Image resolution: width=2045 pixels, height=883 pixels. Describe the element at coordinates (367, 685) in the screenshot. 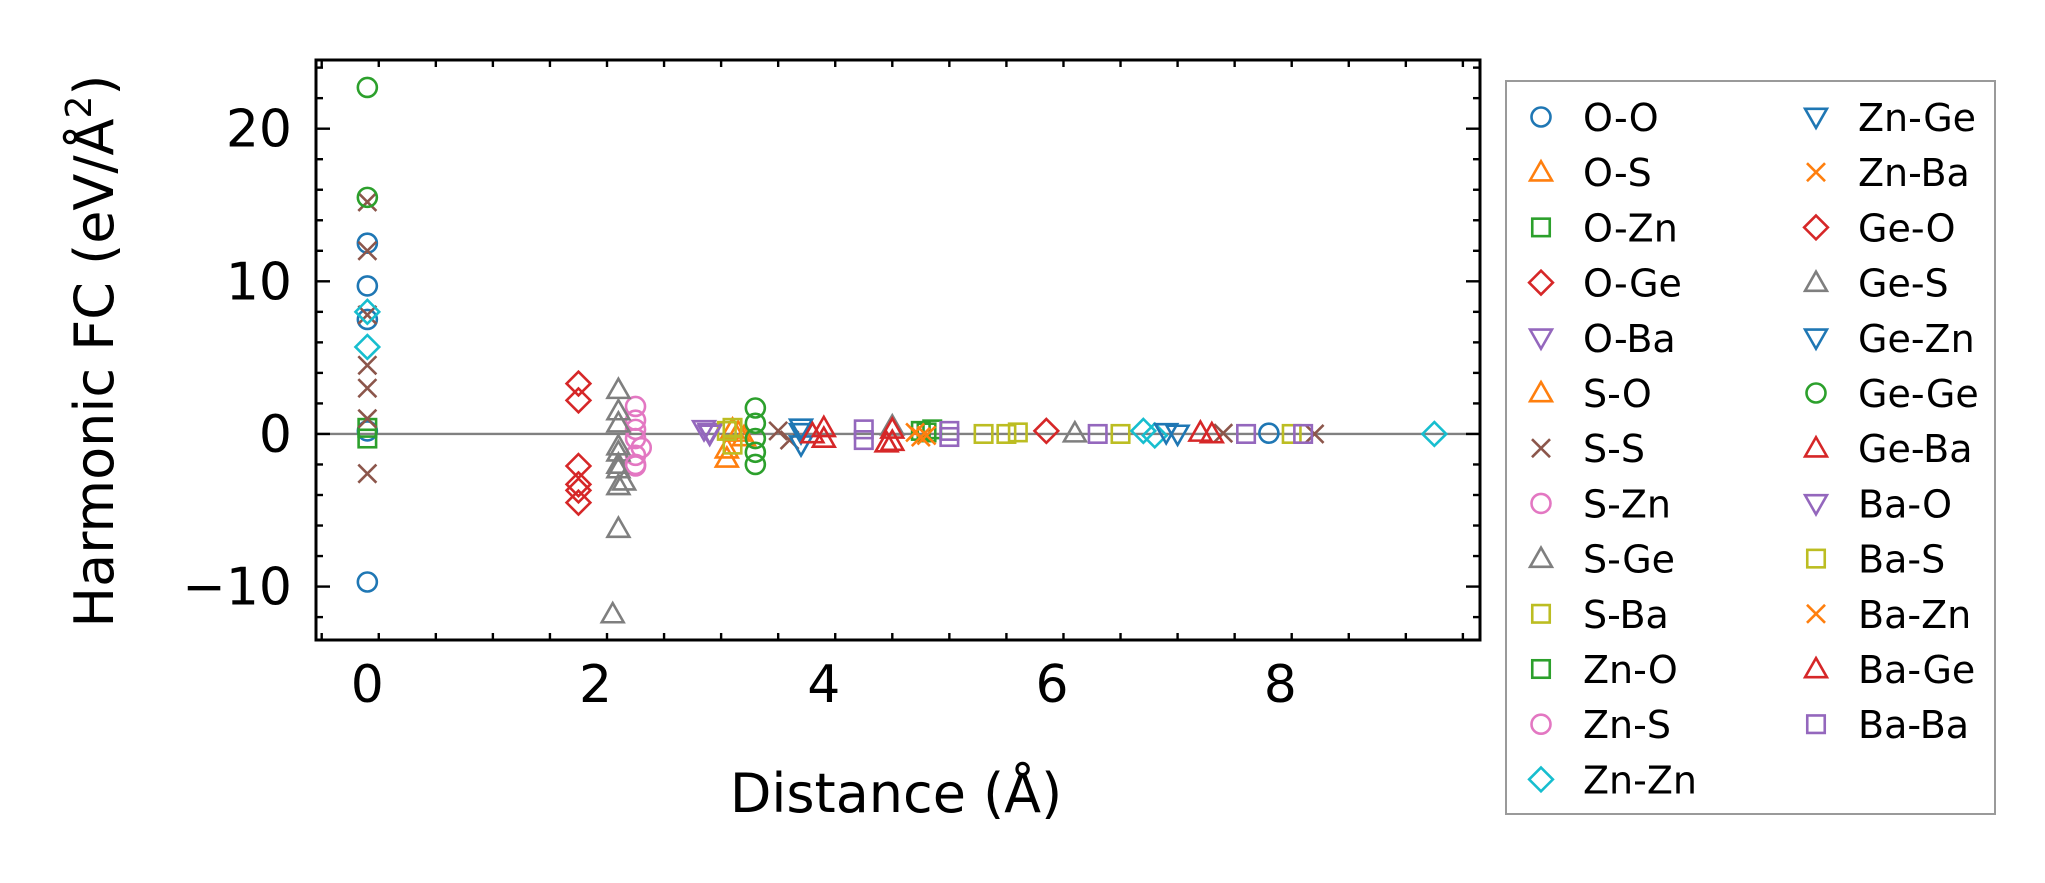

I see `x-tick-label: 0` at that location.